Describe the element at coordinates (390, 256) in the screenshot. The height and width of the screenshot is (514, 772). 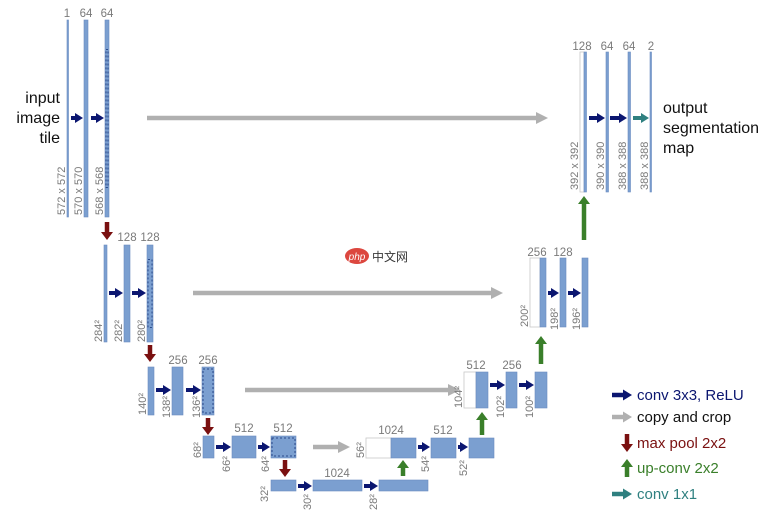
I see `watermark-text: 中文网` at that location.